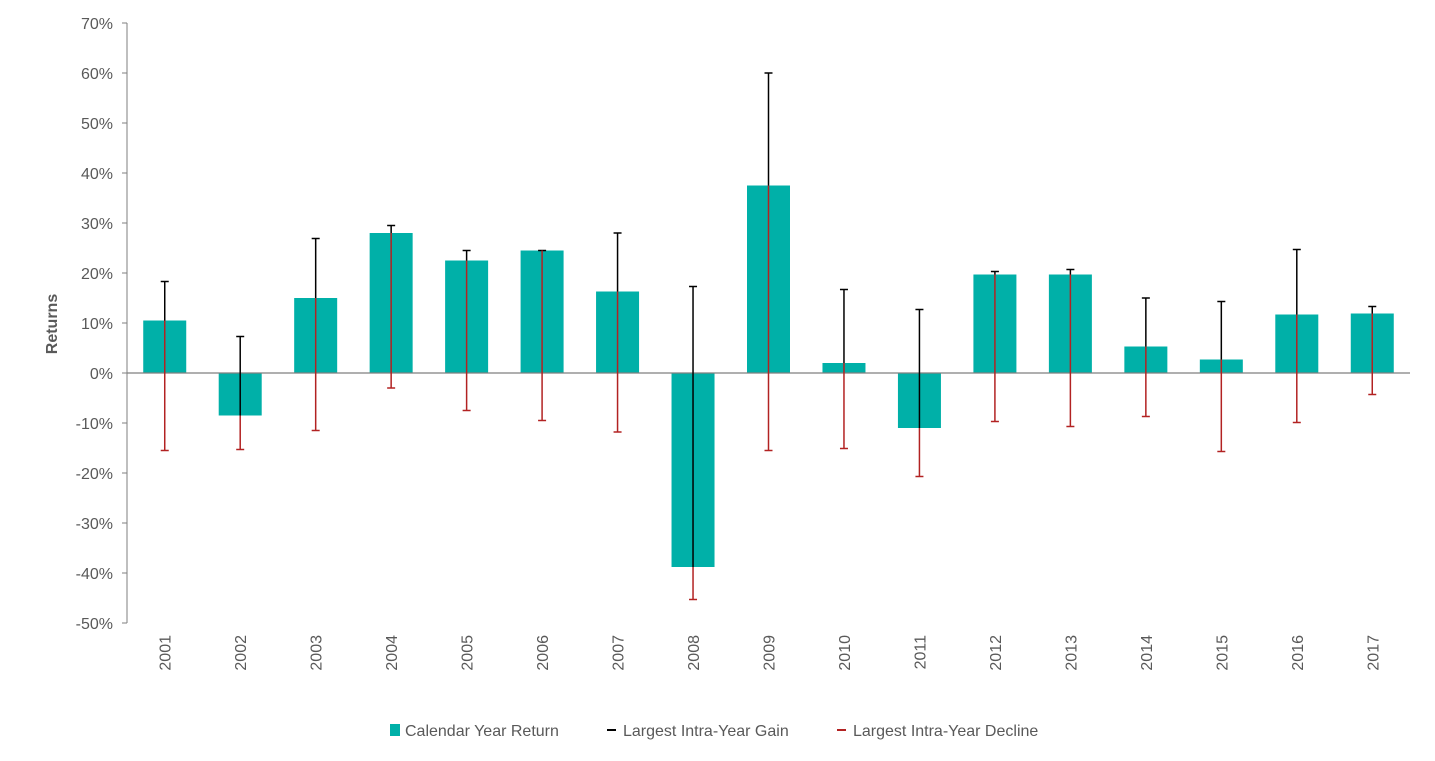  What do you see at coordinates (94, 574) in the screenshot?
I see `y-tick-label: -40%` at bounding box center [94, 574].